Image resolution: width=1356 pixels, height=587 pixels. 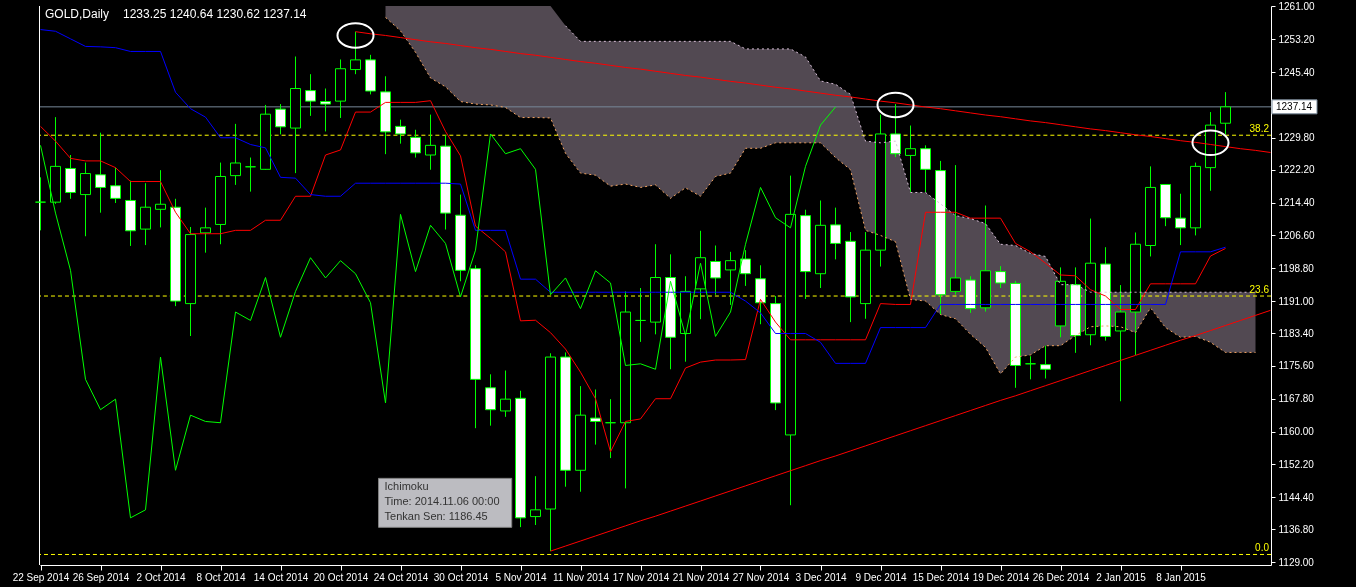 I want to click on annotation: 23.6, so click(x=1259, y=290).